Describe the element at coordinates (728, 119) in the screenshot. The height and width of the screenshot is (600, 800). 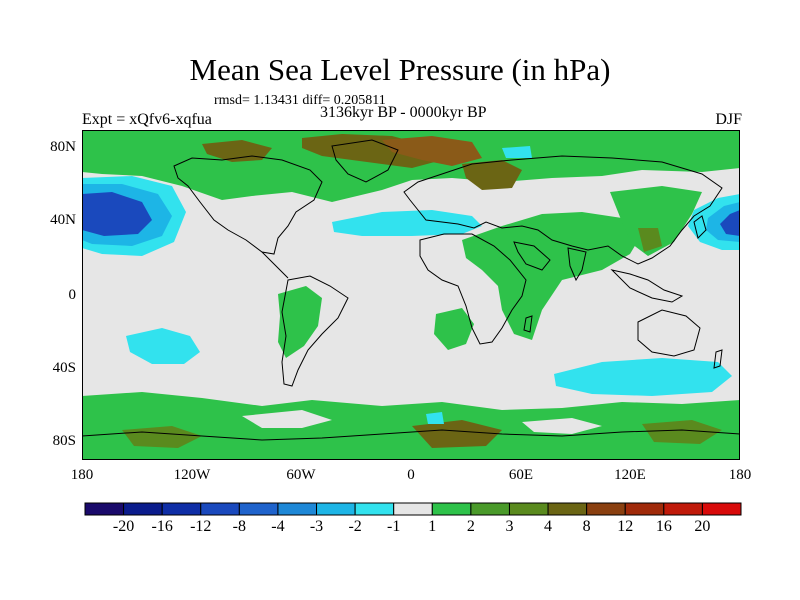
I see `season-label: DJF` at that location.